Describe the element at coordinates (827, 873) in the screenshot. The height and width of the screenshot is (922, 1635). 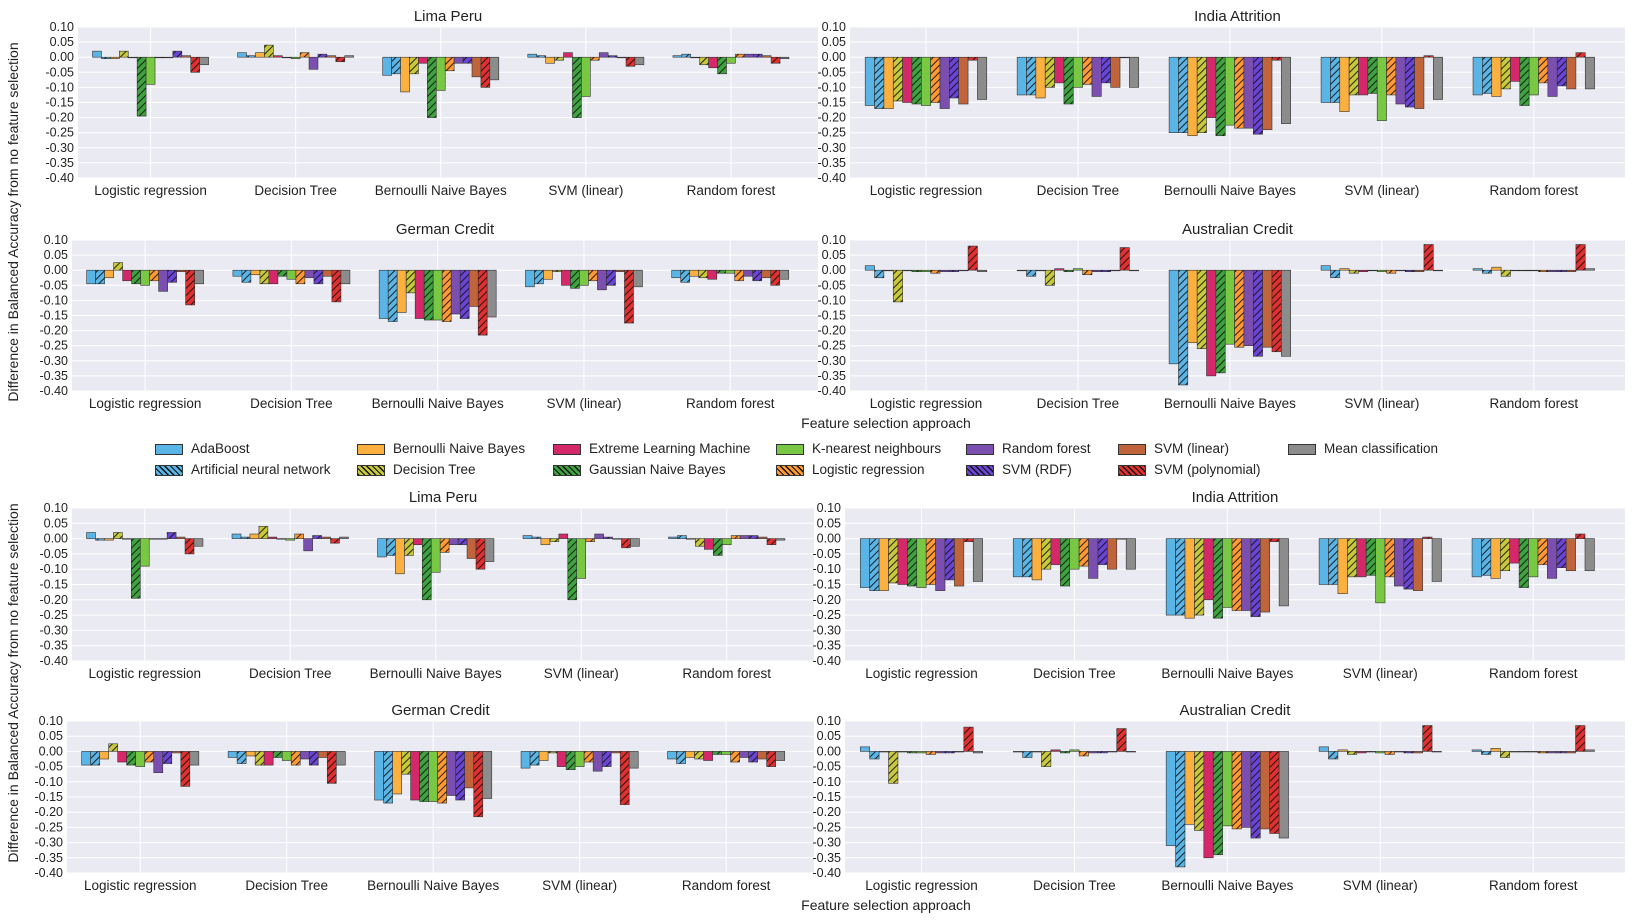
I see `y-tick-label: -0.40` at that location.